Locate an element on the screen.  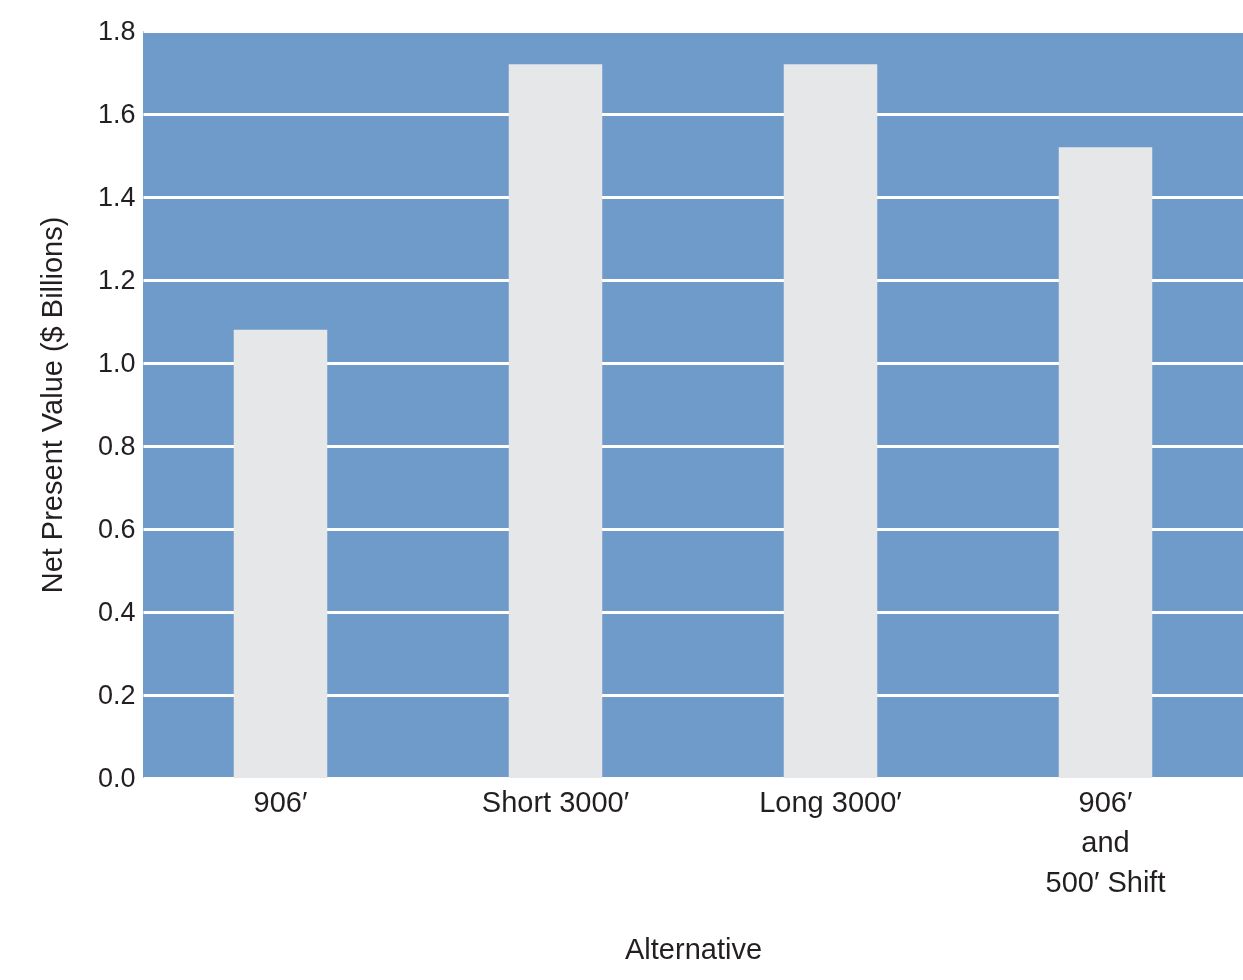
y-tick-label: 0.2 is located at coordinates (116, 694).